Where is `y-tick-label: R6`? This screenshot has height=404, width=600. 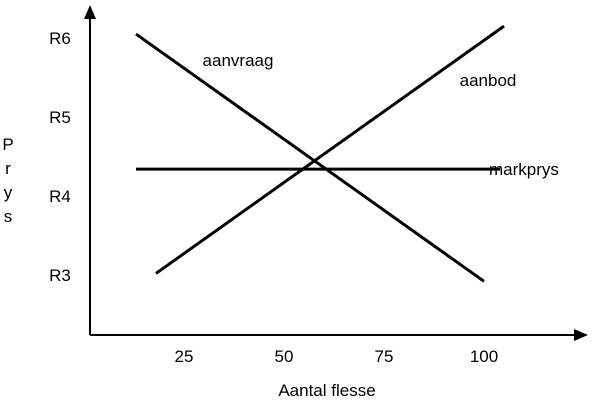
y-tick-label: R6 is located at coordinates (60, 38).